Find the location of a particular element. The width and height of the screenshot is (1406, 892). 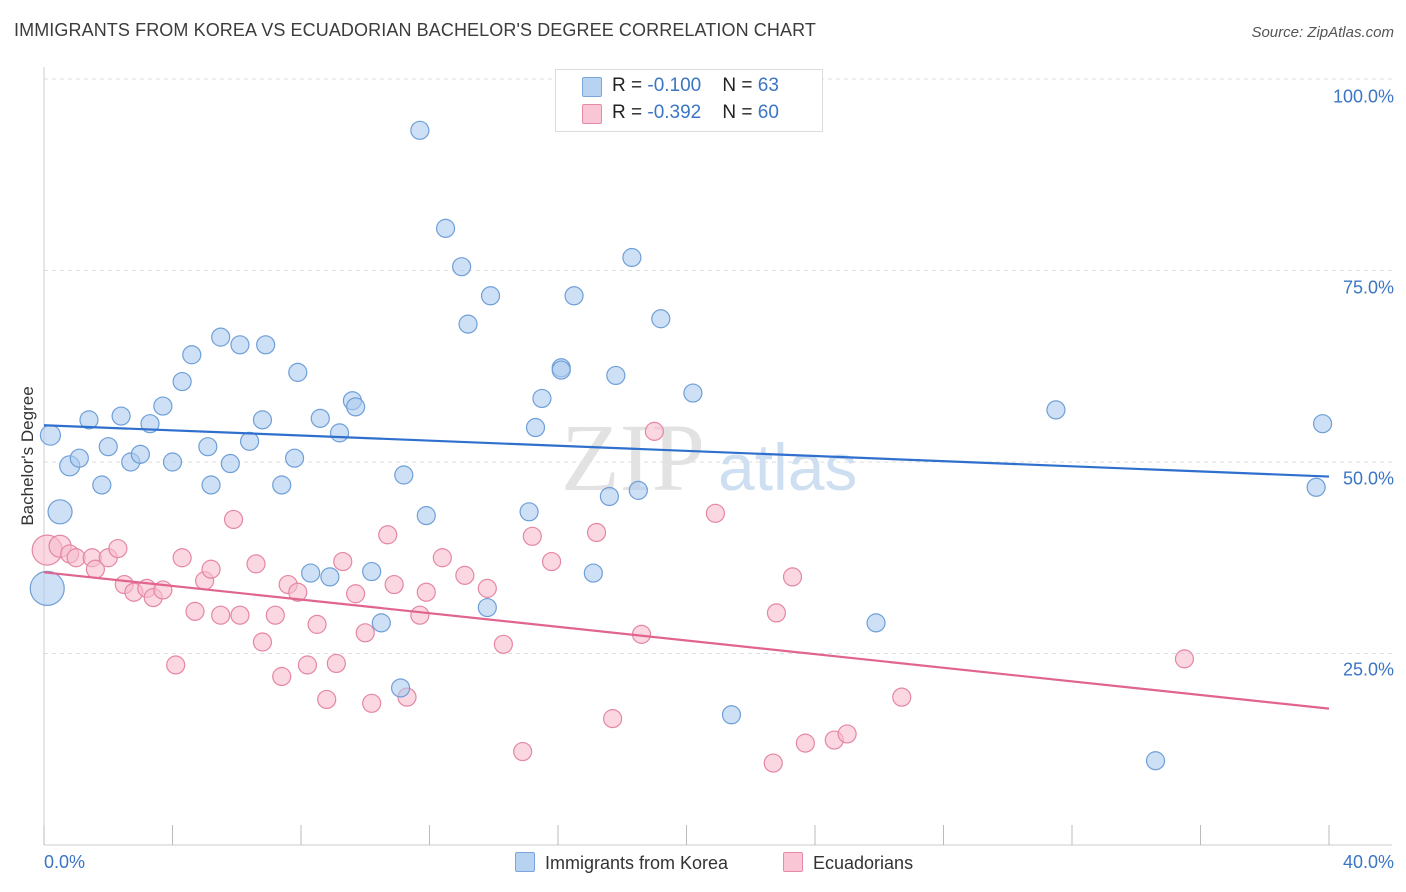

y-tick-50: 50.0% is located at coordinates (1368, 478).